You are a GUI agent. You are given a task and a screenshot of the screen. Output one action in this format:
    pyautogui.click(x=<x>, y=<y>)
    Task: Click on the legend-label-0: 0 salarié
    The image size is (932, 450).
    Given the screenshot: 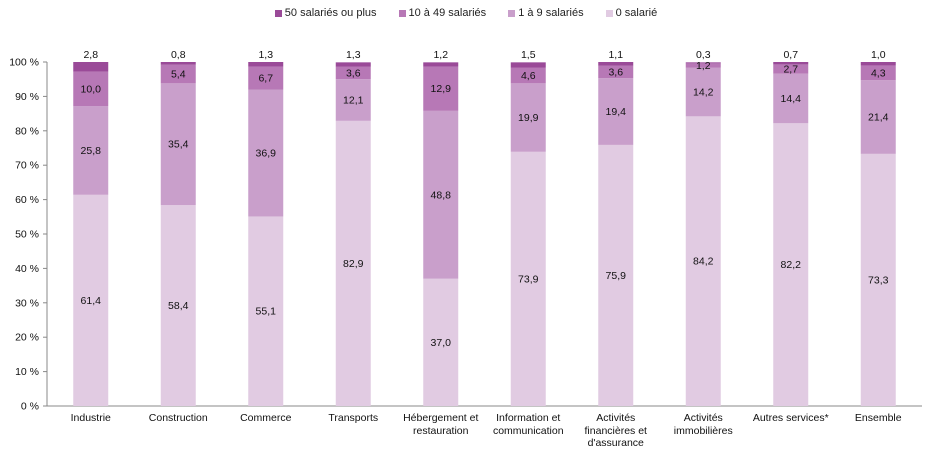 What is the action you would take?
    pyautogui.click(x=636, y=13)
    